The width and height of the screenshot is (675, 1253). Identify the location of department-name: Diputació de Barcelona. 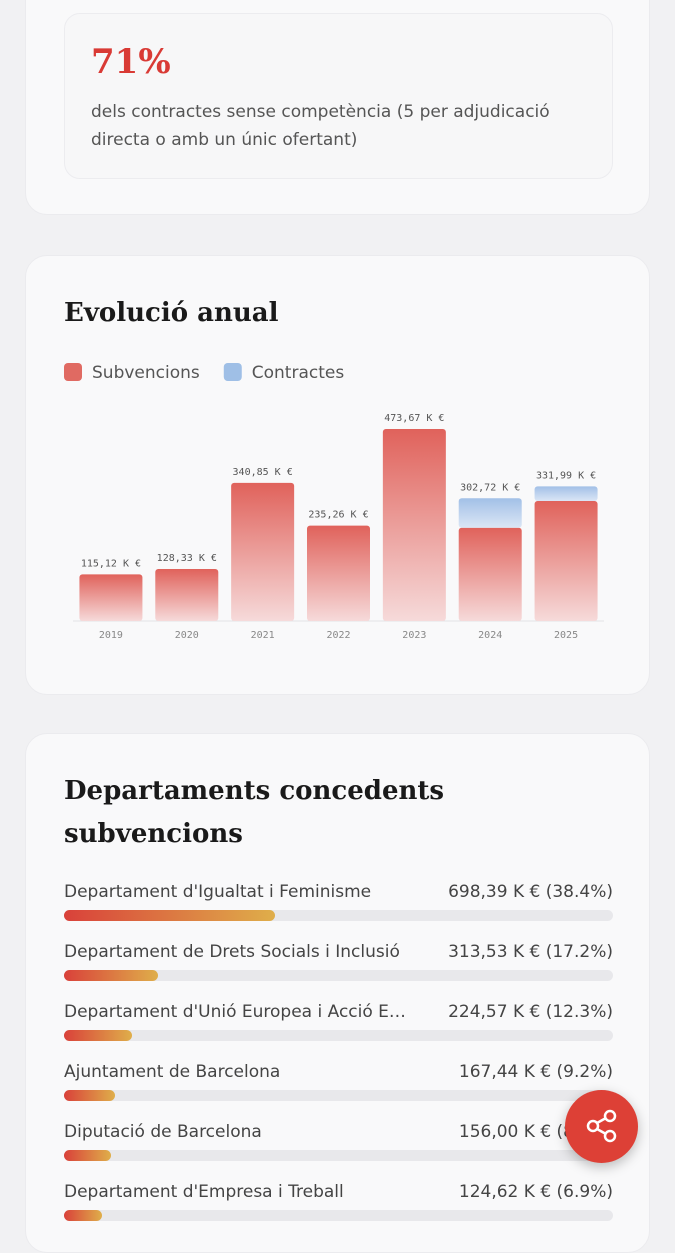
(163, 1132).